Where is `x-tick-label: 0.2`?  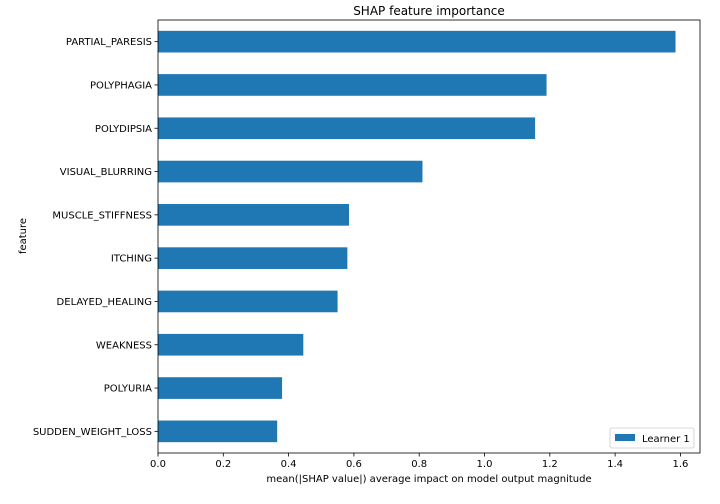
x-tick-label: 0.2 is located at coordinates (223, 464).